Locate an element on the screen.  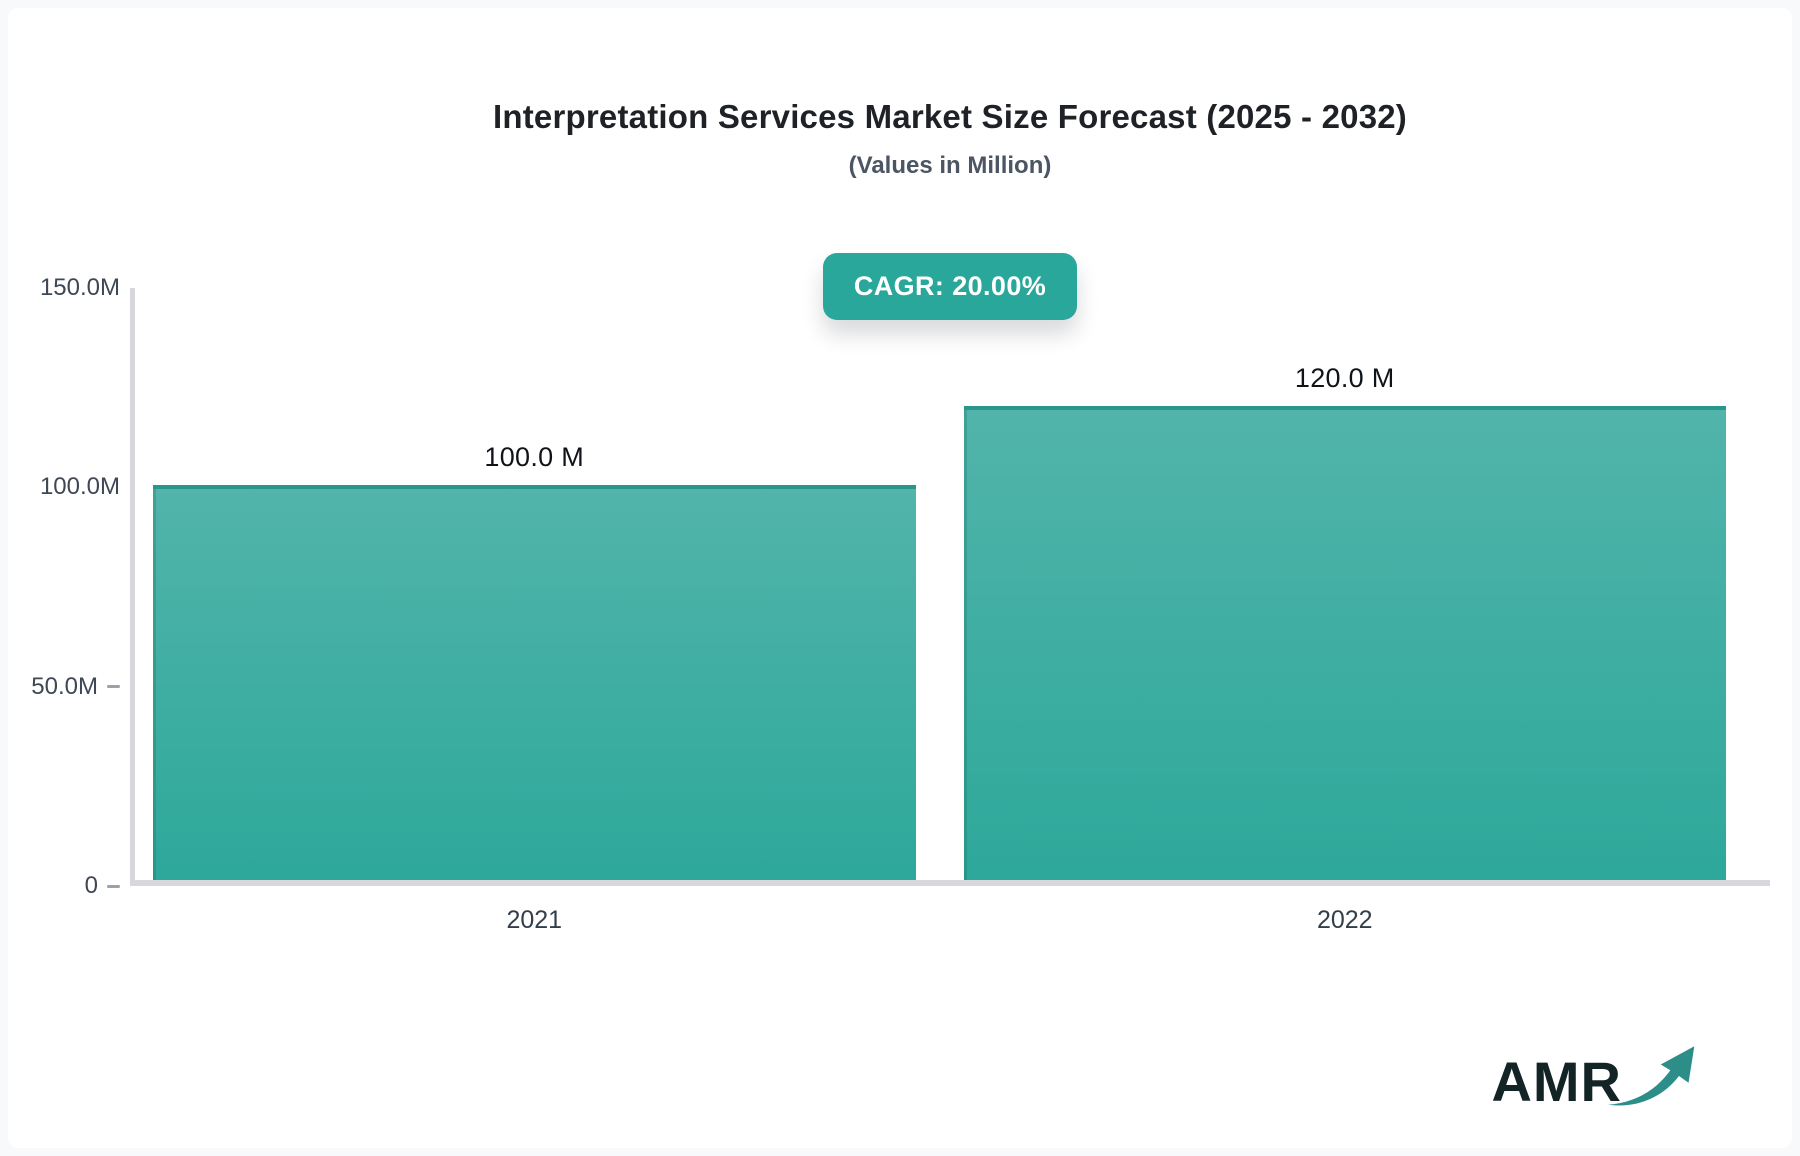
y-tick-label: 100.0M is located at coordinates (79, 487).